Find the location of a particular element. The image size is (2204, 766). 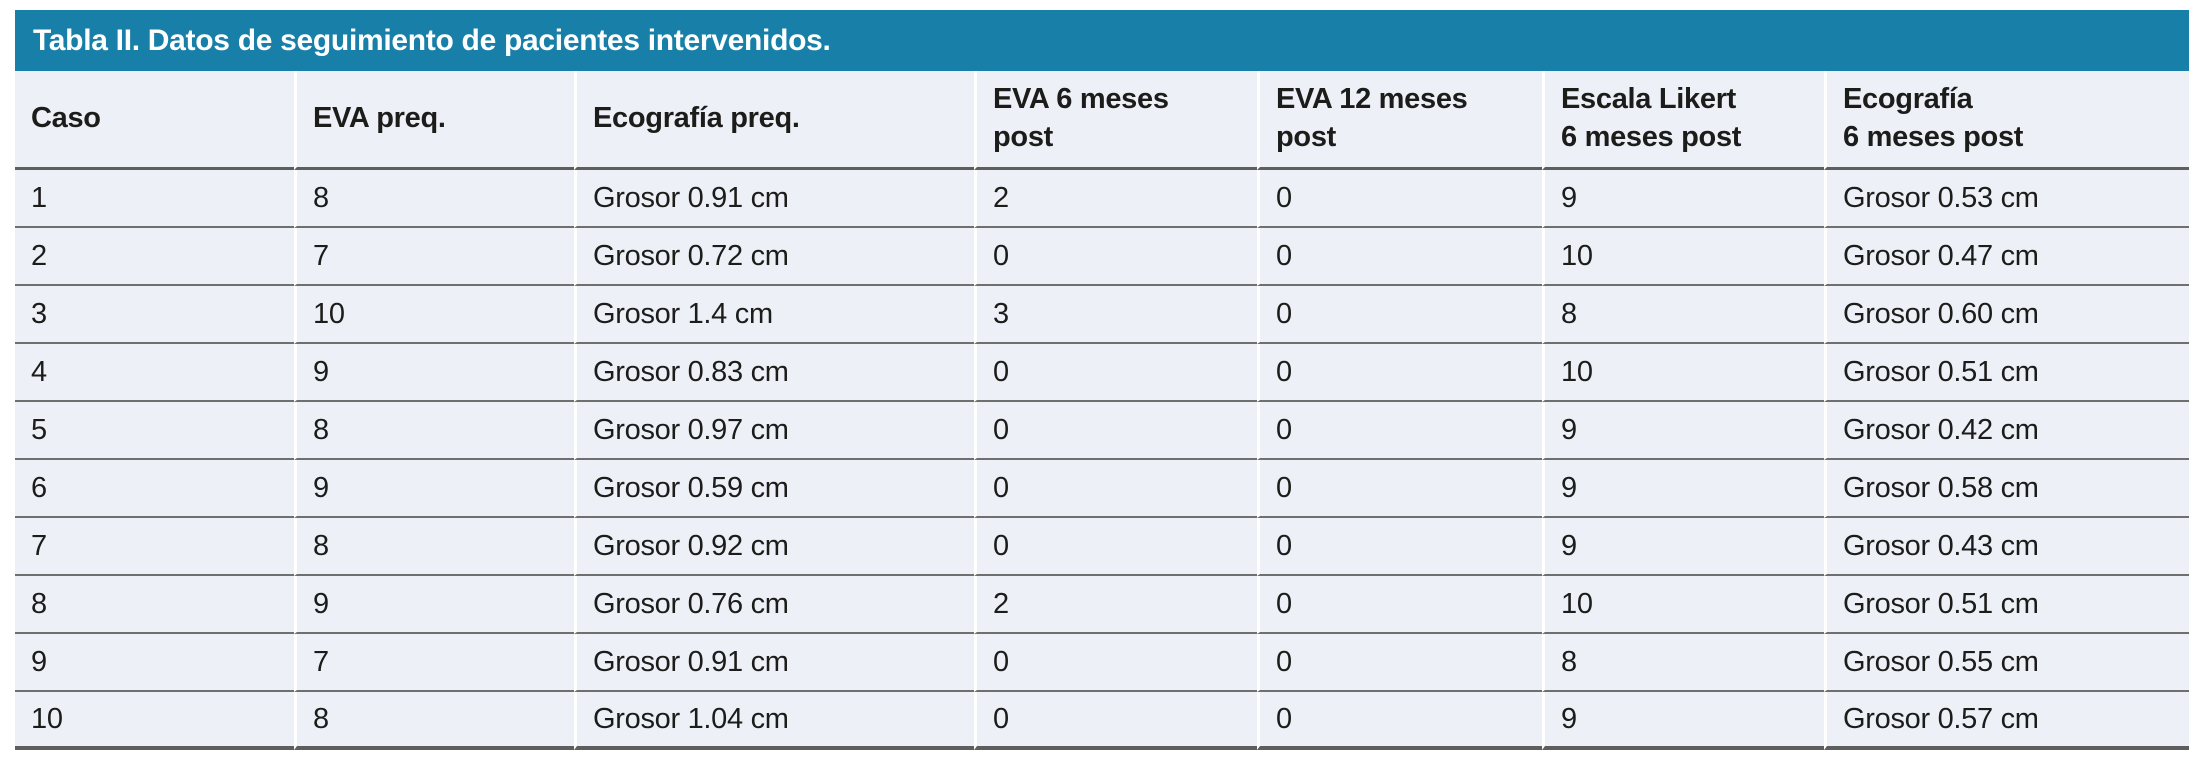

table-cell: 1 is located at coordinates (154, 199).